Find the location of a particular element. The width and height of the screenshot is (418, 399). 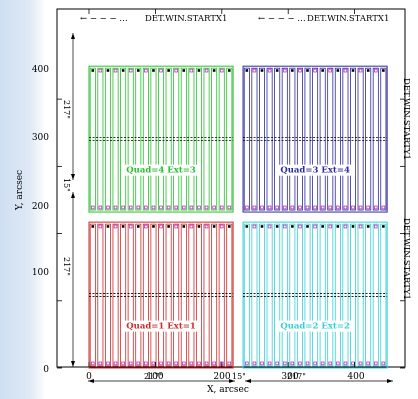

gap-dim-label-vertical: 15" is located at coordinates (66, 185).